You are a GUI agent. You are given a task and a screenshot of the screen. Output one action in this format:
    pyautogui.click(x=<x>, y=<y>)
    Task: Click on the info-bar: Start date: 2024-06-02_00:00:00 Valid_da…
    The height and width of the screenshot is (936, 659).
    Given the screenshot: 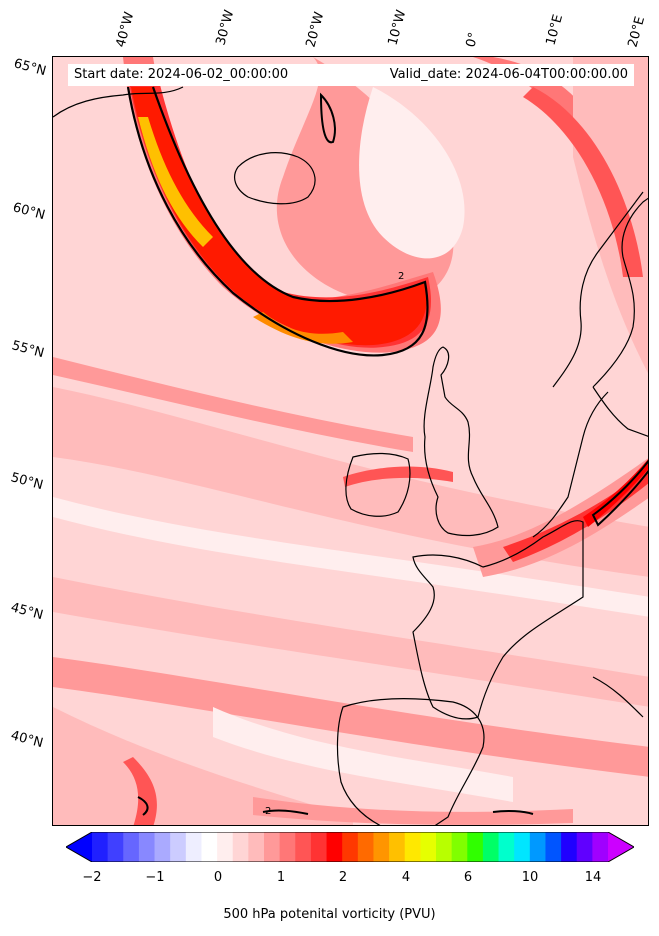 What is the action you would take?
    pyautogui.click(x=351, y=75)
    